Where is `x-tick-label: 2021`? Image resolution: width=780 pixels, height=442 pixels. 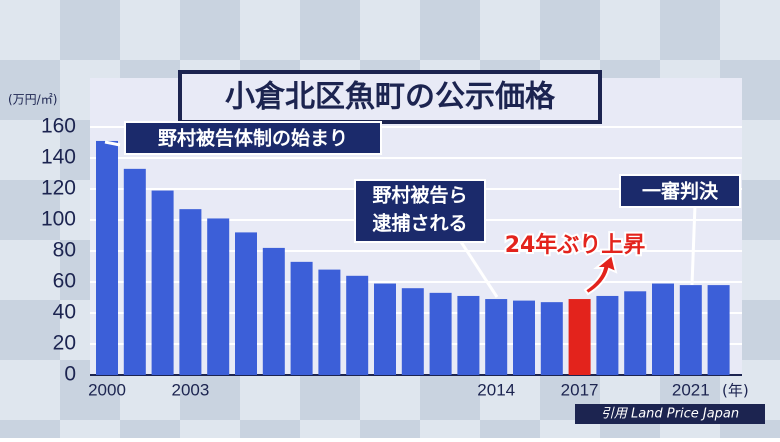 x-tick-label: 2021 is located at coordinates (691, 389).